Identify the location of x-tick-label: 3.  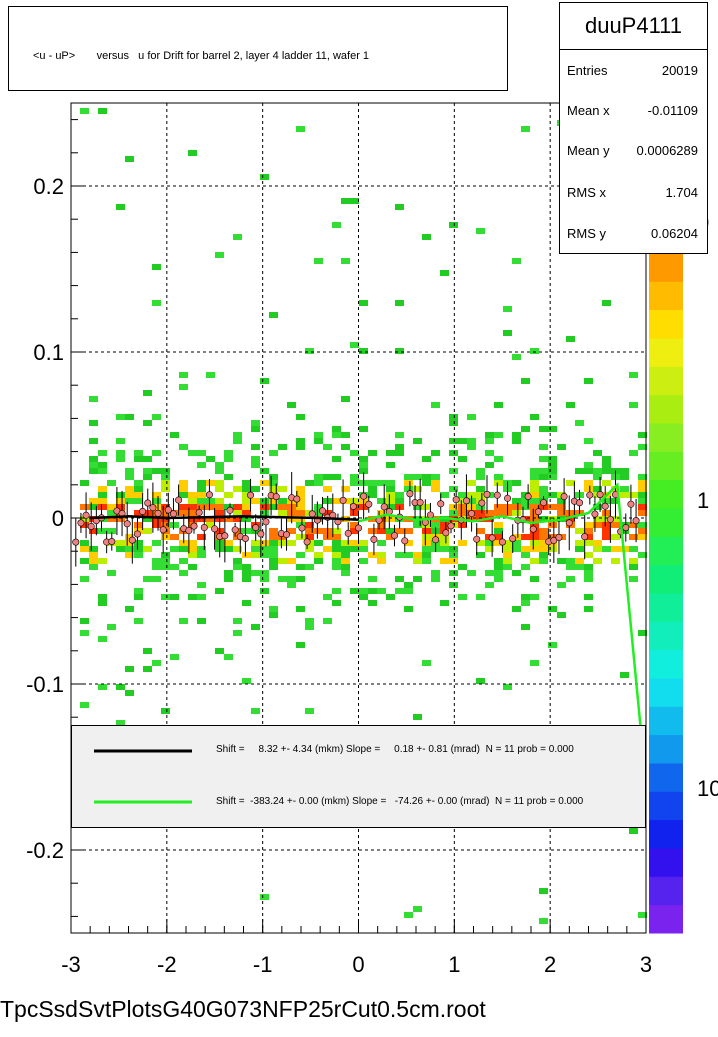
(646, 964).